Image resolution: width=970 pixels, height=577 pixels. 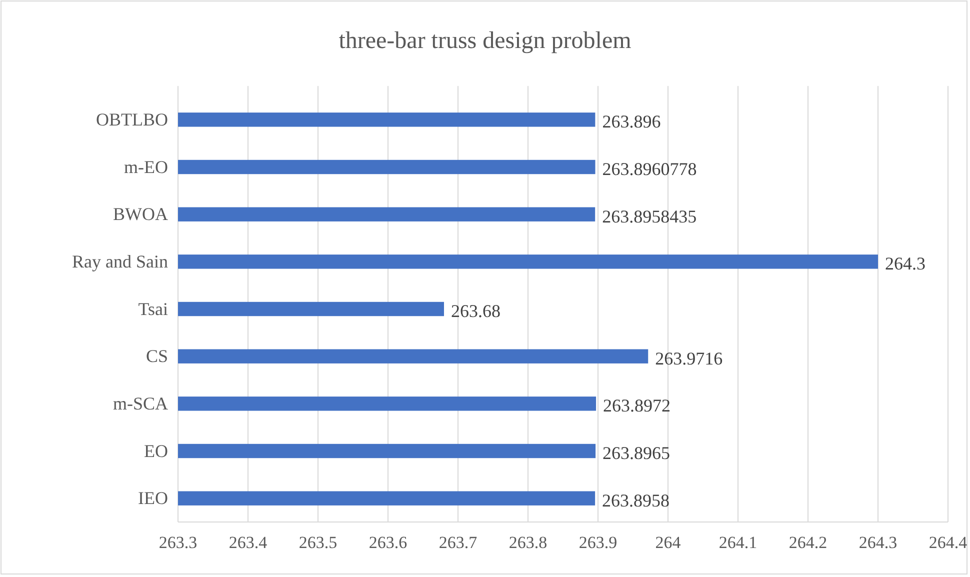 What do you see at coordinates (146, 166) in the screenshot?
I see `y-tick-label: m-EO` at bounding box center [146, 166].